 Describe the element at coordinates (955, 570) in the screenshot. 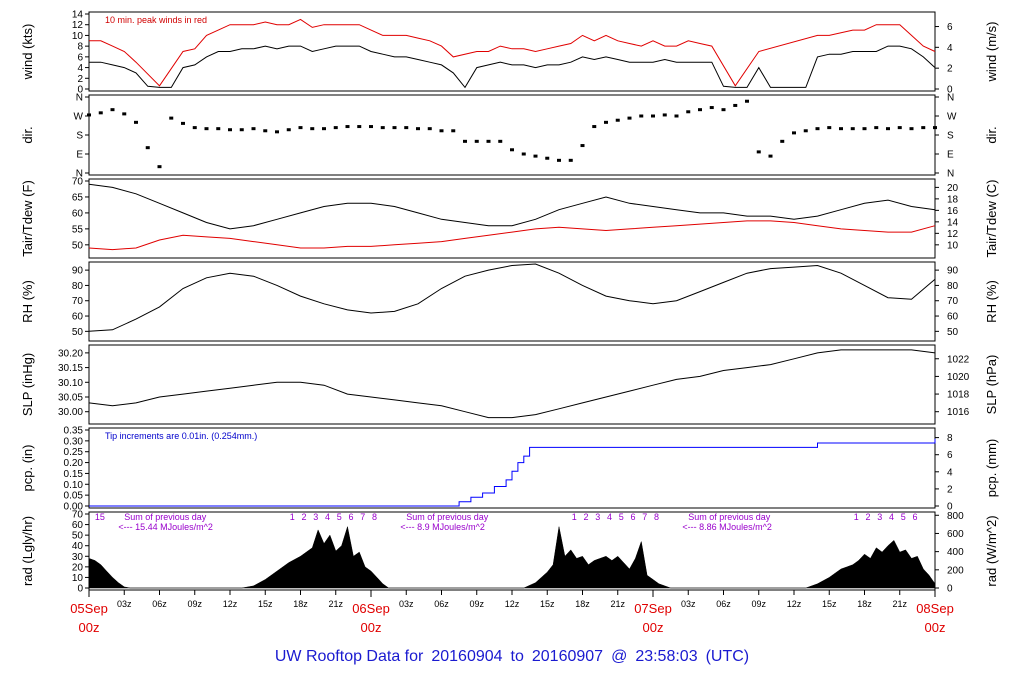

I see `right-tick-label: 200` at that location.